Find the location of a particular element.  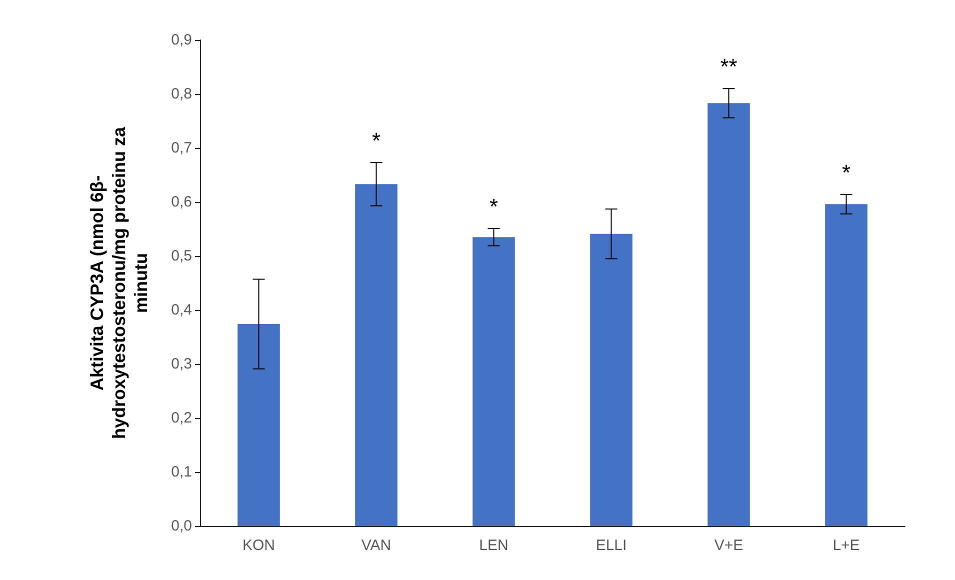

x-tick-label: L+E is located at coordinates (846, 545).